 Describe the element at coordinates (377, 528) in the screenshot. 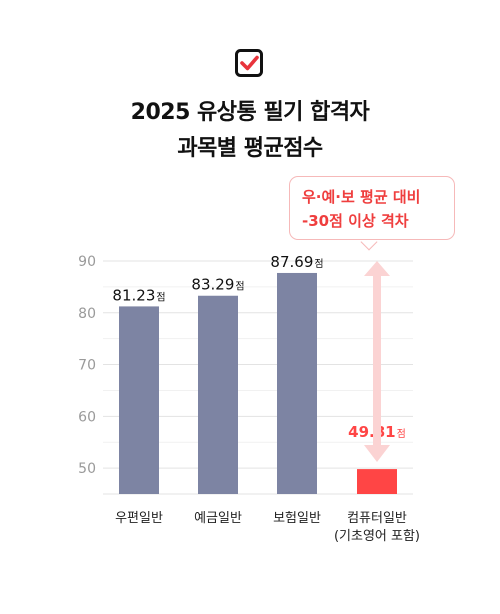

I see `x-category-label: 컴퓨터일반 (기초영어 포함)` at that location.